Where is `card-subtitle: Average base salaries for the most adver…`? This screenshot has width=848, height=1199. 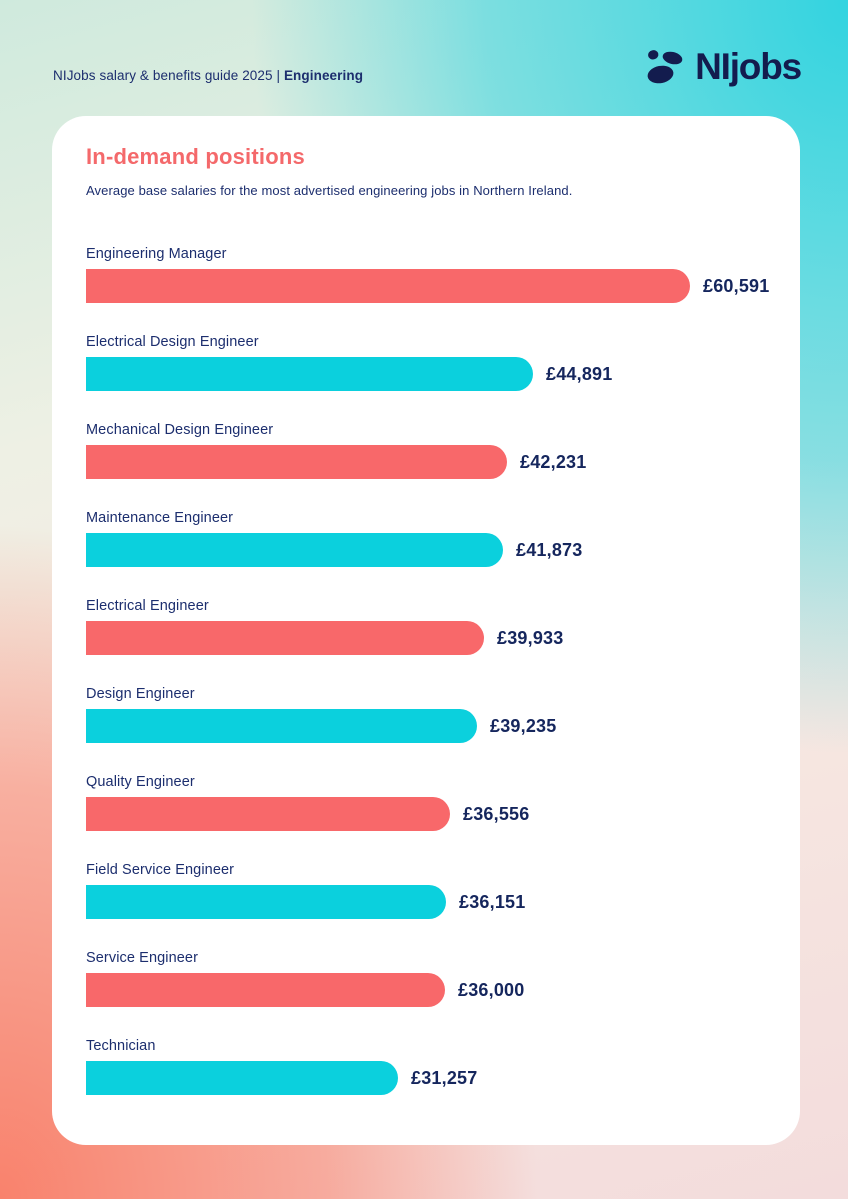
card-subtitle: Average base salaries for the most adver… is located at coordinates (329, 190).